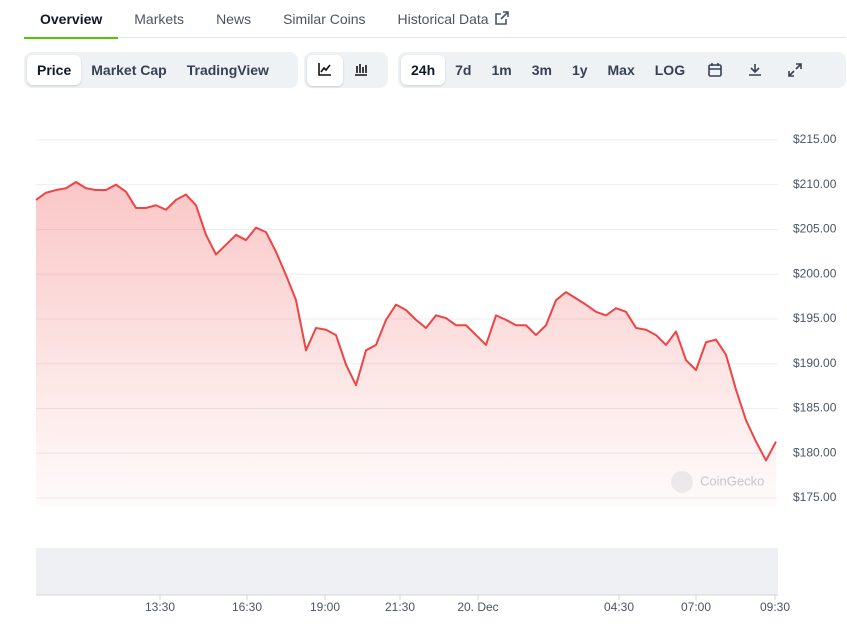  What do you see at coordinates (579, 70) in the screenshot?
I see `range-button: 1y` at bounding box center [579, 70].